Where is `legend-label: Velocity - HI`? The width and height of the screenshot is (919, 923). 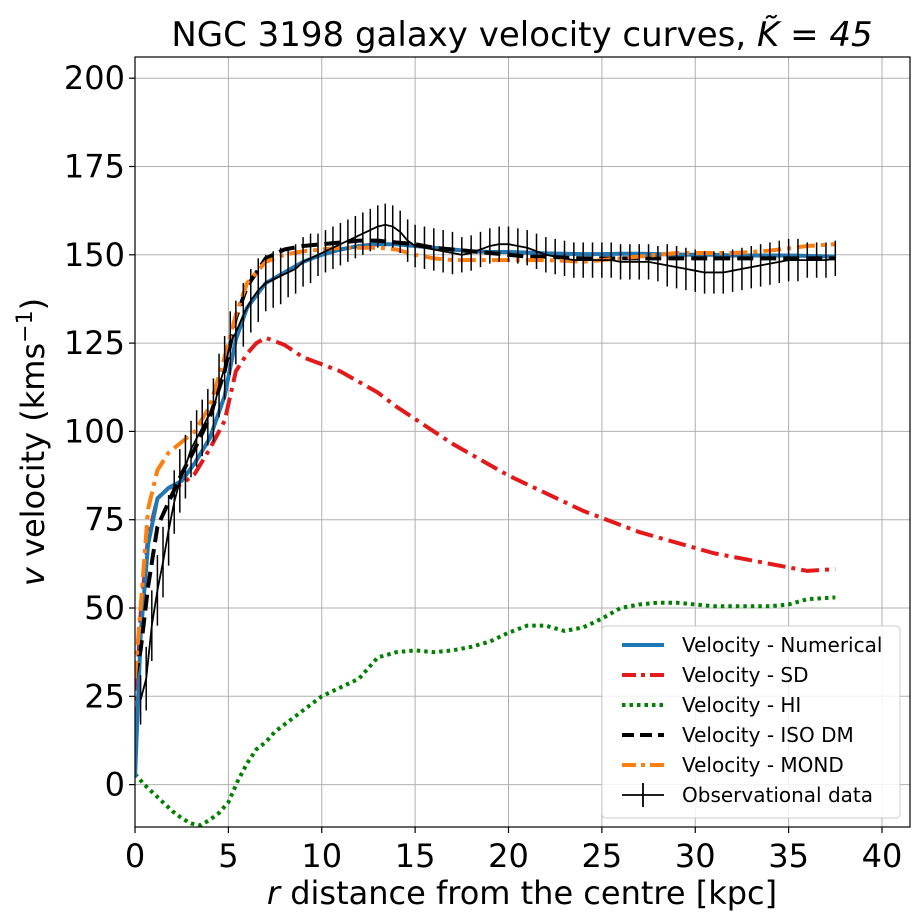
legend-label: Velocity - HI is located at coordinates (741, 705).